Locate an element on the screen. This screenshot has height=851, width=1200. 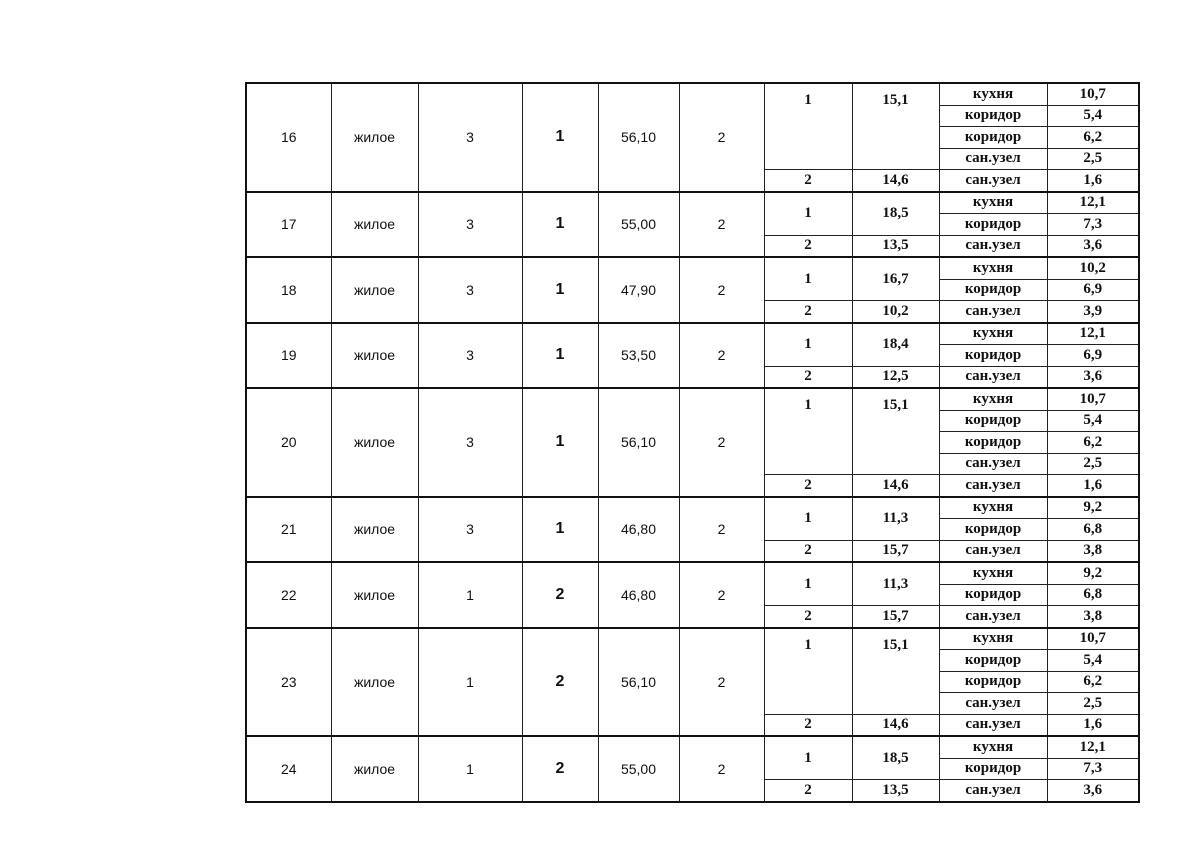
room2-area: 13,5 is located at coordinates (895, 790).